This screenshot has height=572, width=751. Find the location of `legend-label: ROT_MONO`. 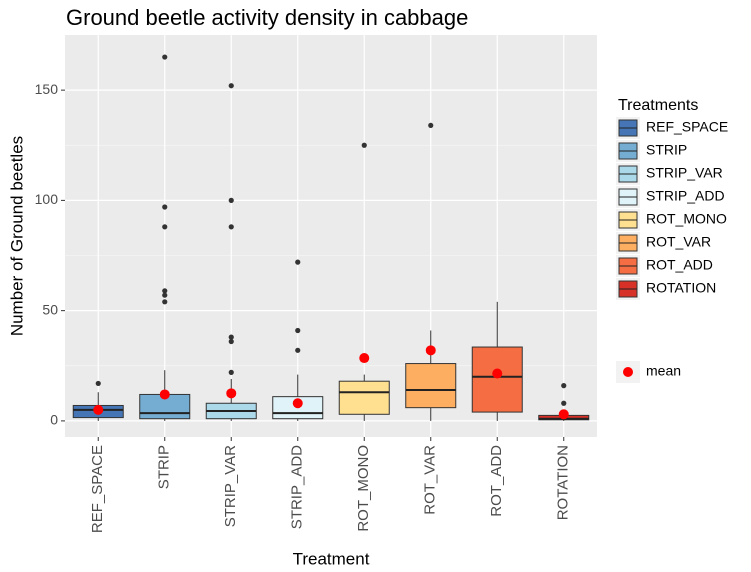

legend-label: ROT_MONO is located at coordinates (686, 219).